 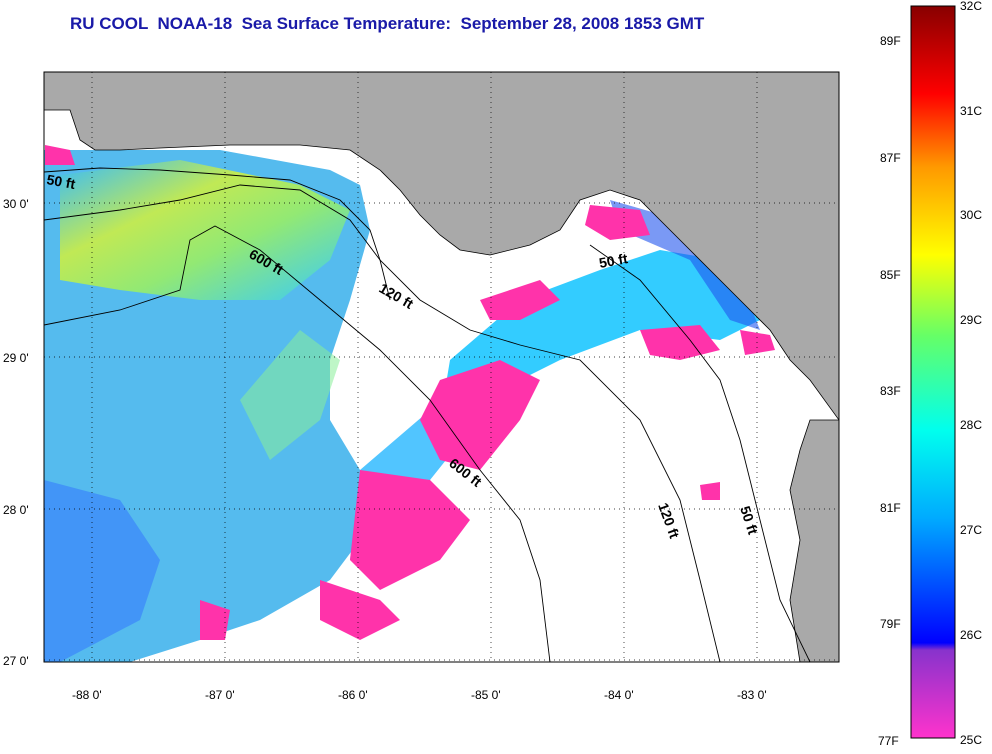 I want to click on colorbar-f-label: 79F, so click(x=890, y=624).